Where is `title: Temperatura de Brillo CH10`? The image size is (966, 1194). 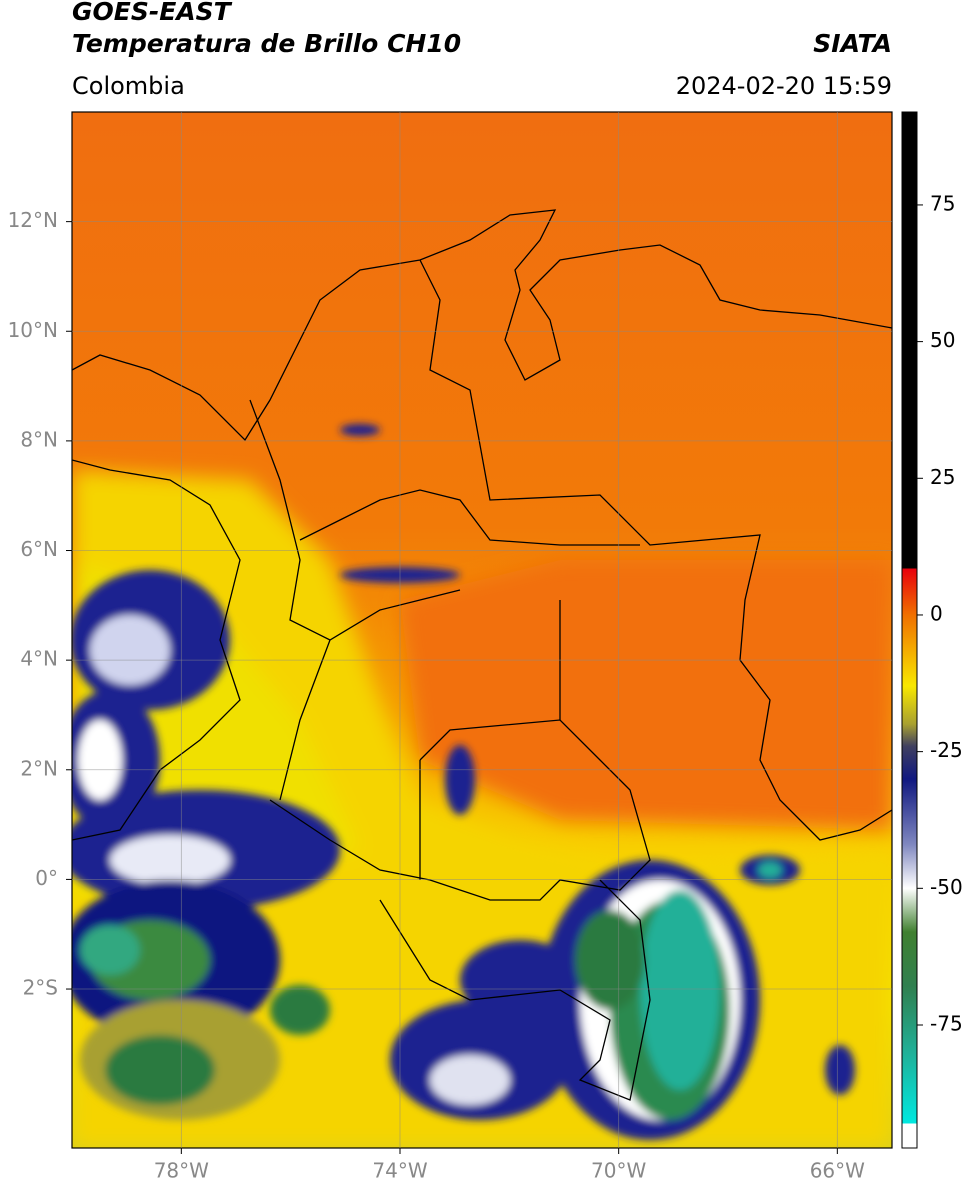 title: Temperatura de Brillo CH10 is located at coordinates (266, 43).